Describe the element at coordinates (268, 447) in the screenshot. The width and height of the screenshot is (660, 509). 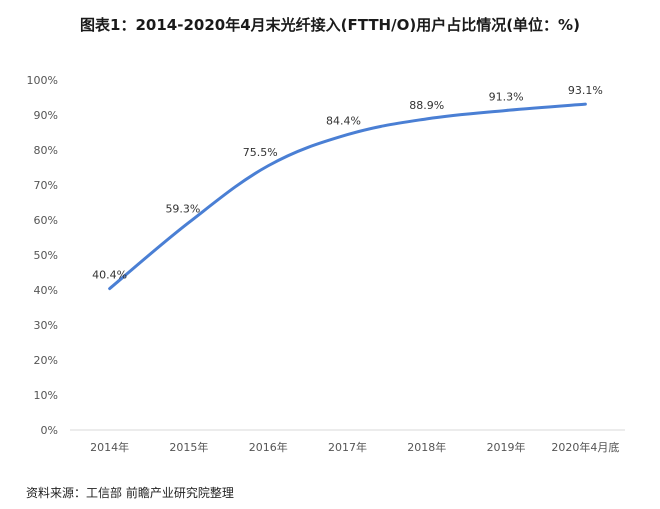
I see `x-tick-label: 2016年` at that location.